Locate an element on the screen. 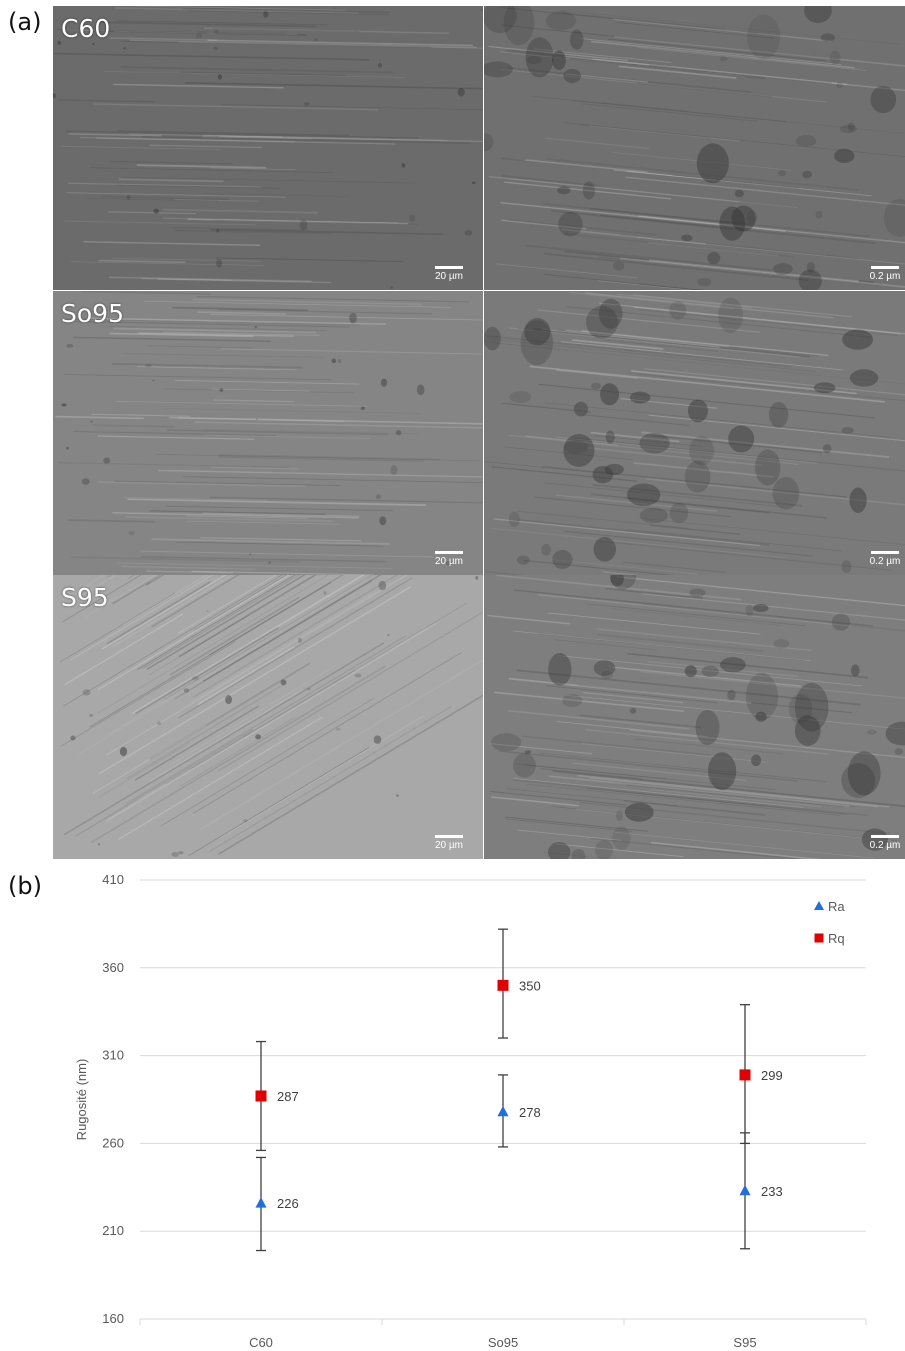 This screenshot has height=1351, width=905. y-tick-label: 260 is located at coordinates (113, 1142).